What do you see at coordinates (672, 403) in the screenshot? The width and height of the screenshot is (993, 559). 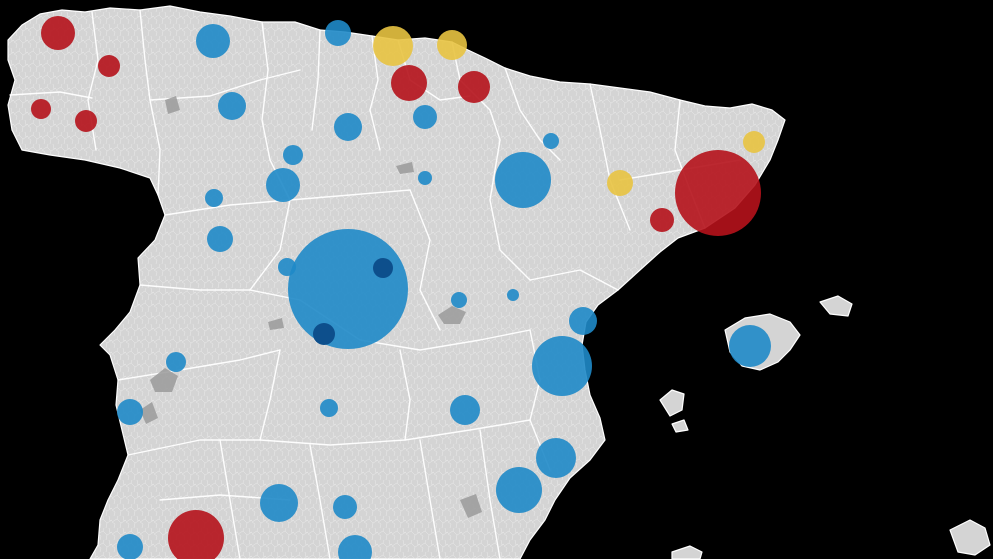 I see `ibiza` at bounding box center [672, 403].